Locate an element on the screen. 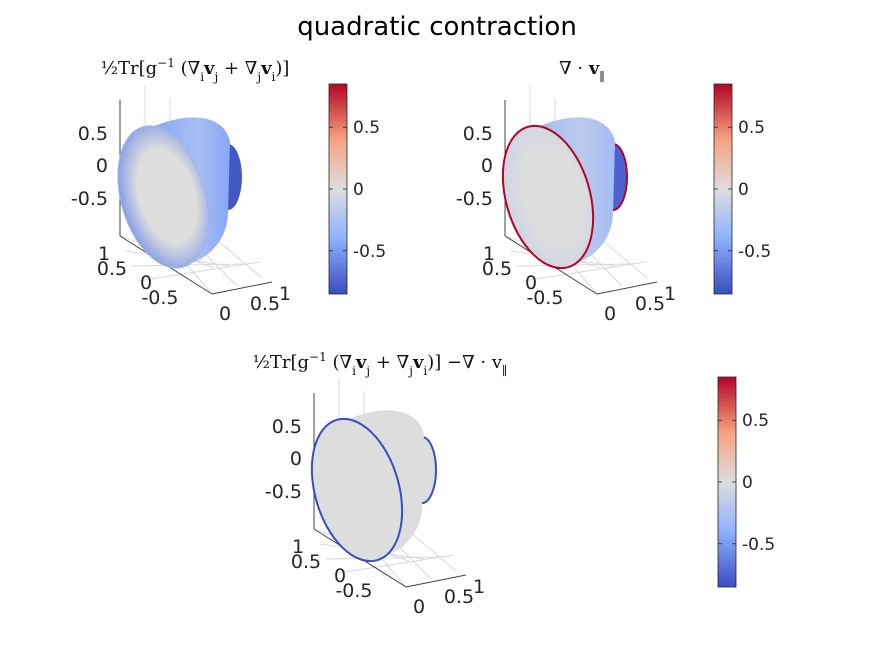 The image size is (875, 656). panel-title: ½Tr[g−1 (∇ivj + ∇jvi)] −∇ · v∥ is located at coordinates (379, 364).